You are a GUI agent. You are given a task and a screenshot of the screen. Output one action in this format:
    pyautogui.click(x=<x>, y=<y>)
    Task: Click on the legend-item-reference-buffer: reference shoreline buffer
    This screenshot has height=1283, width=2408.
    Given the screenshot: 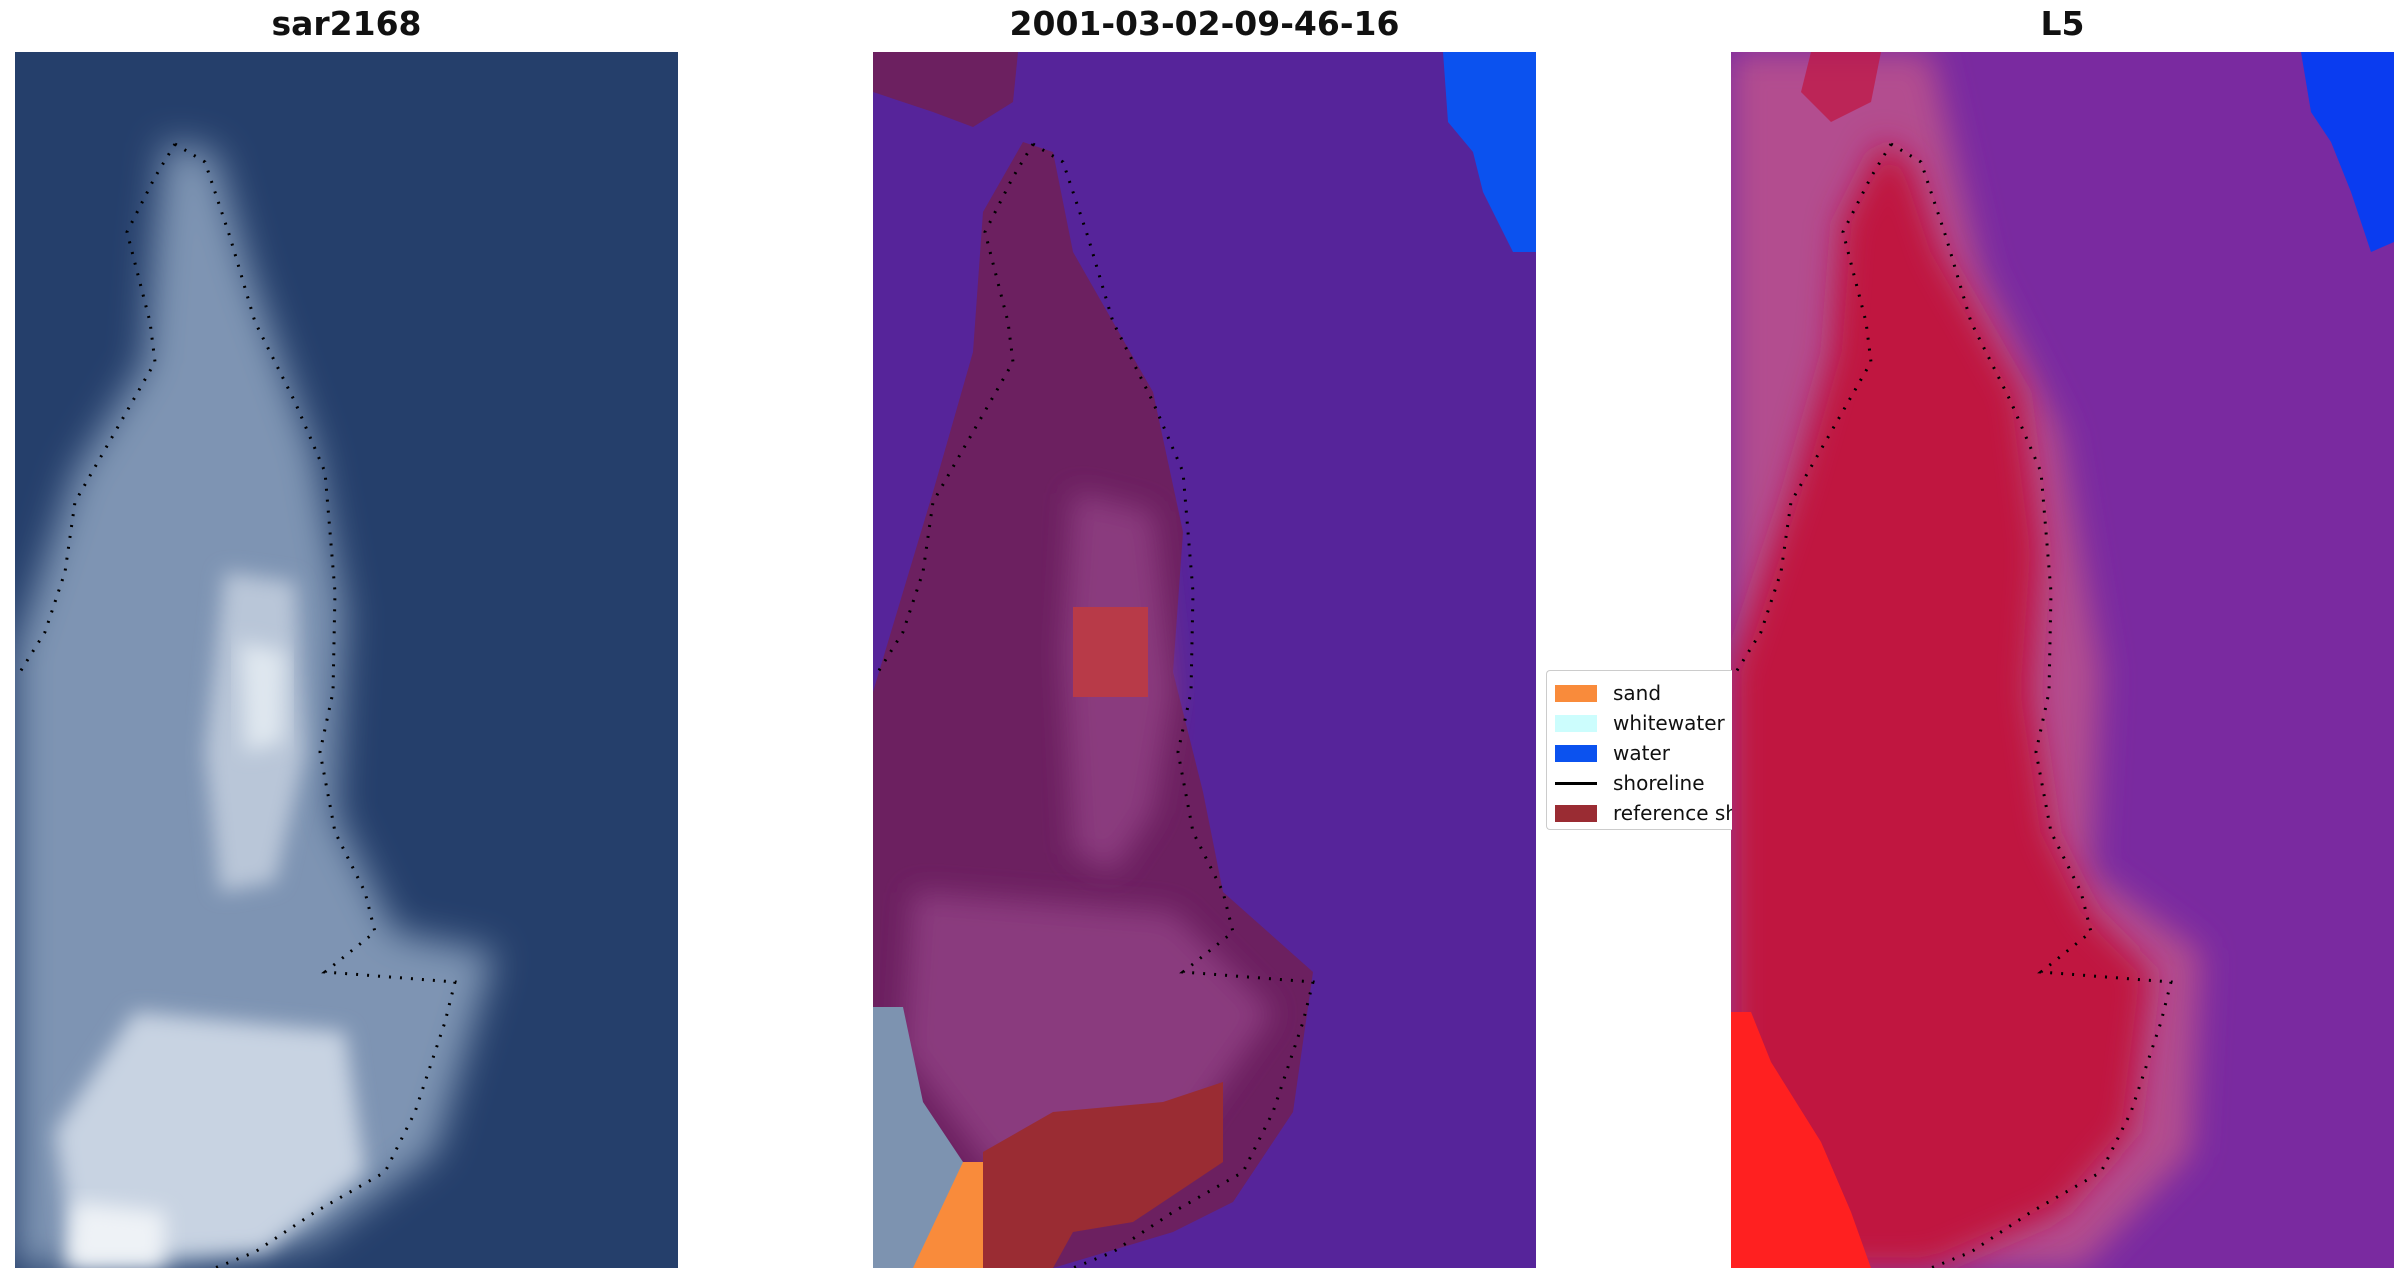 What is the action you would take?
    pyautogui.click(x=1643, y=813)
    